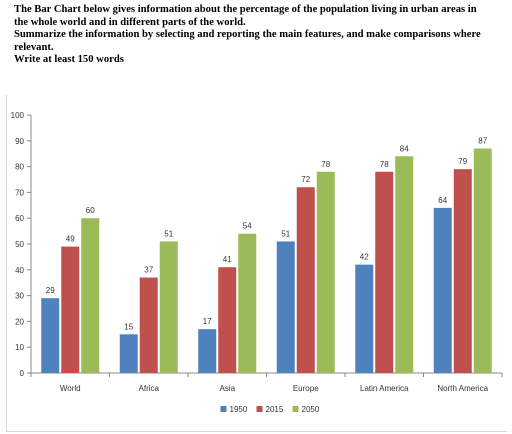 This screenshot has width=512, height=434. What do you see at coordinates (19, 167) in the screenshot?
I see `y-tick-label: 80` at bounding box center [19, 167].